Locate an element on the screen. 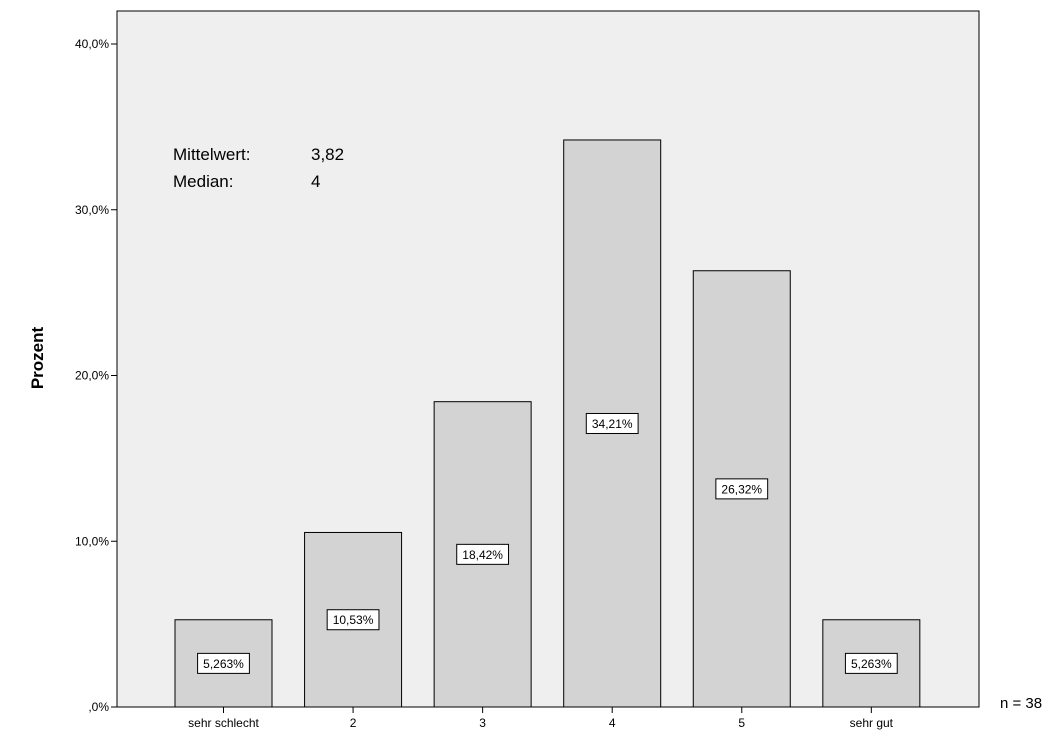 The width and height of the screenshot is (1061, 741). data-label: 10,53% is located at coordinates (353, 620).